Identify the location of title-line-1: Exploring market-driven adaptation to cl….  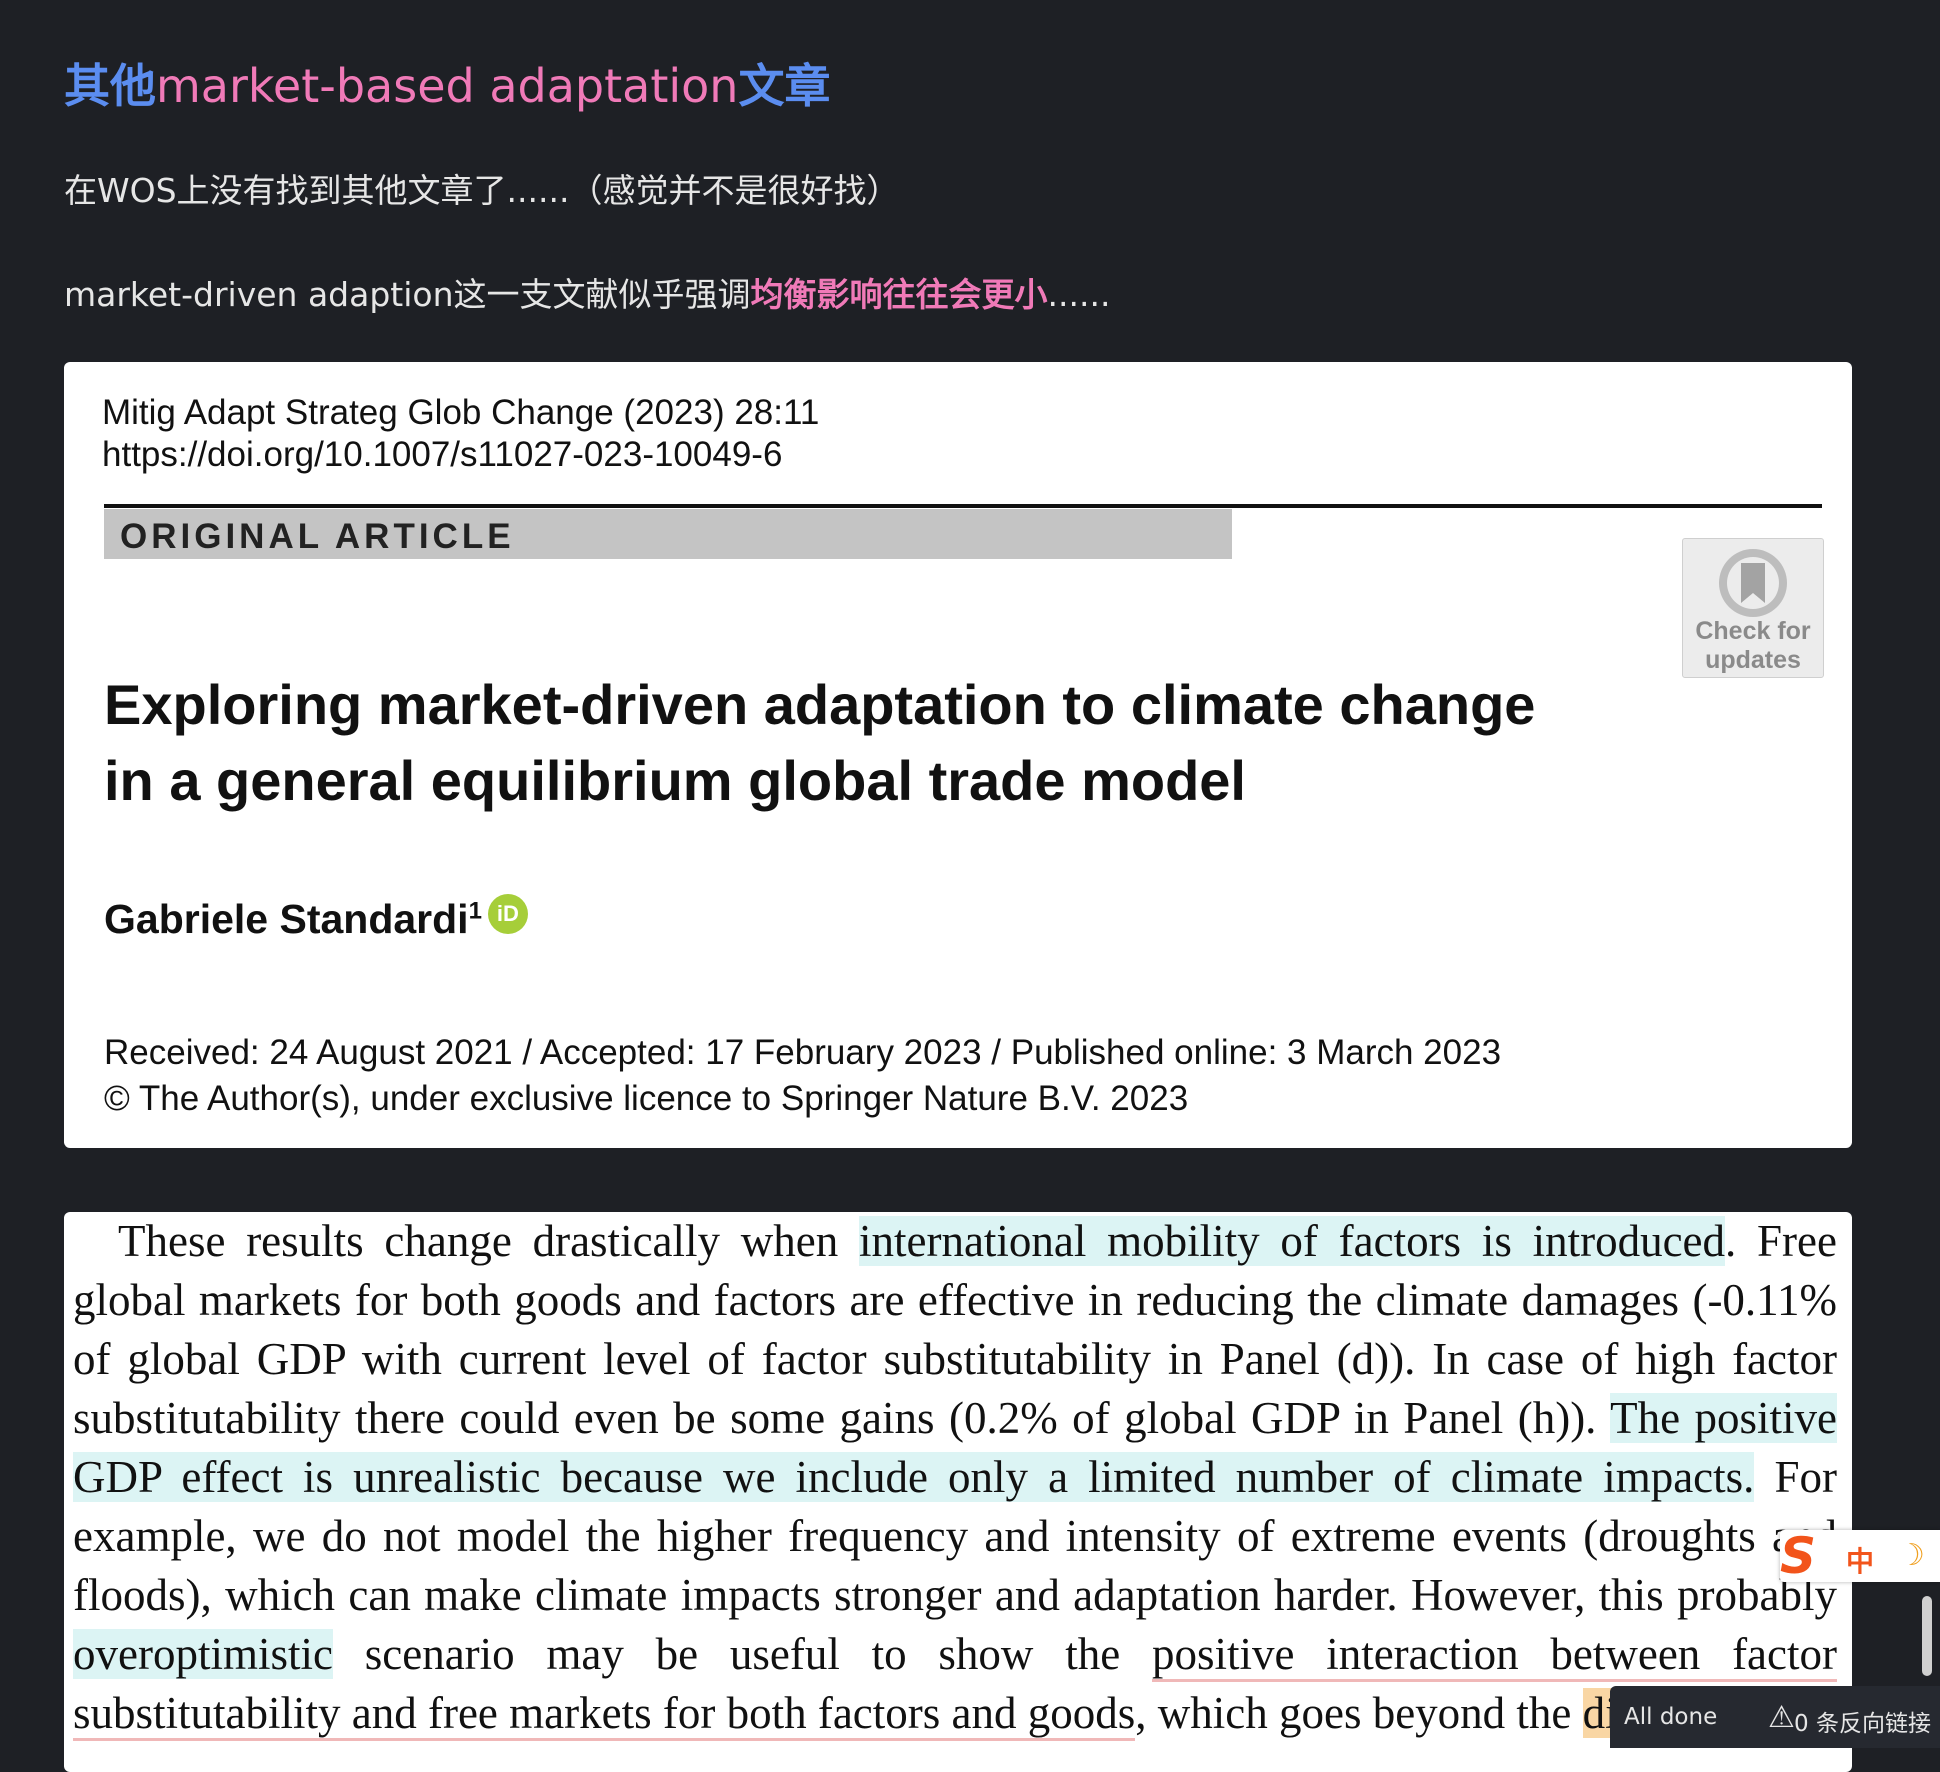
(820, 704).